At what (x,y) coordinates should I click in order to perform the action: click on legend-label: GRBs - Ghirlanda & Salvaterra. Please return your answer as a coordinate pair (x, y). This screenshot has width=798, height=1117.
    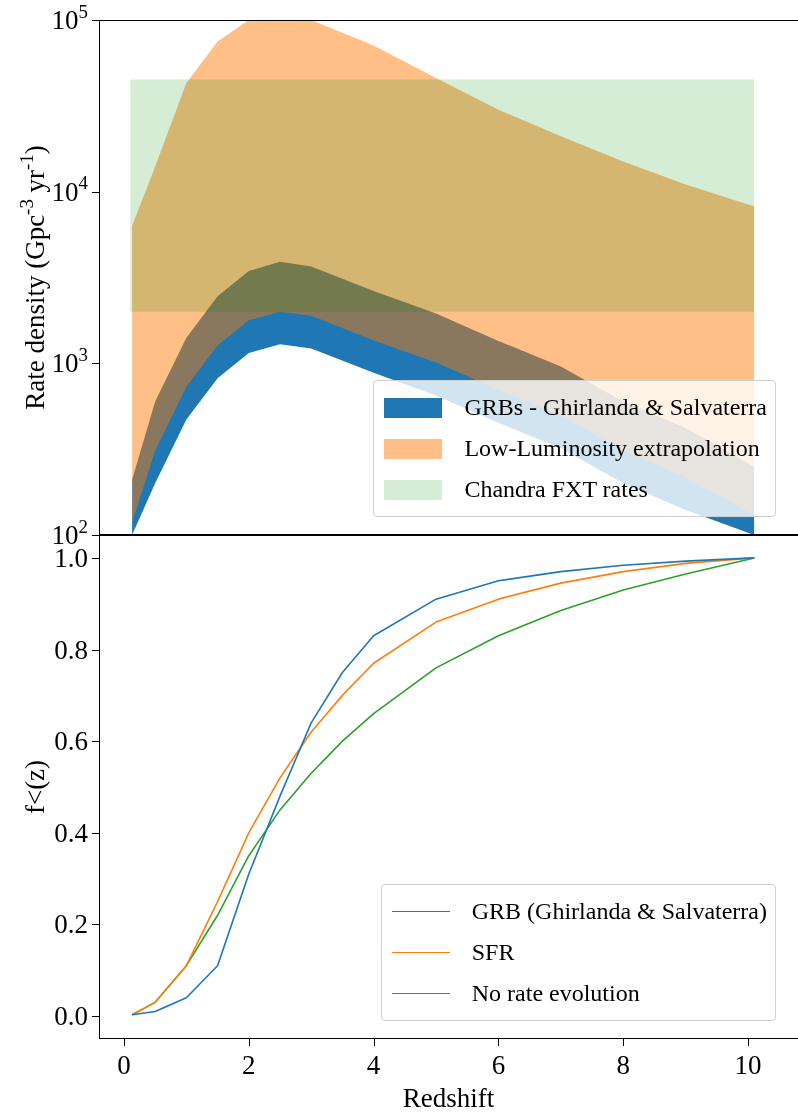
    Looking at the image, I should click on (615, 407).